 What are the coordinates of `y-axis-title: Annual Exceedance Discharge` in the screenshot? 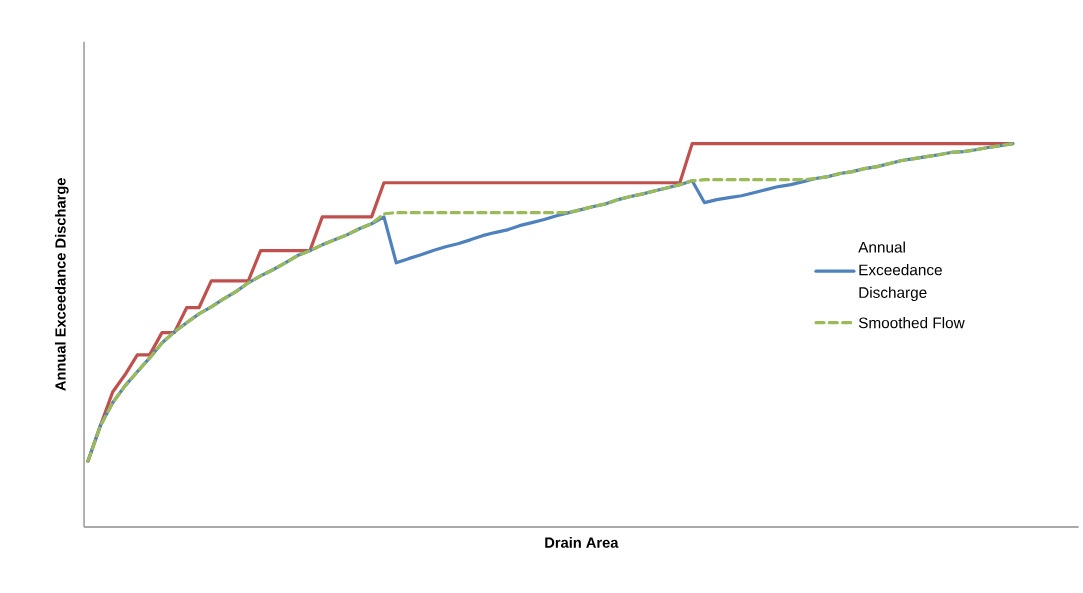 It's located at (61, 284).